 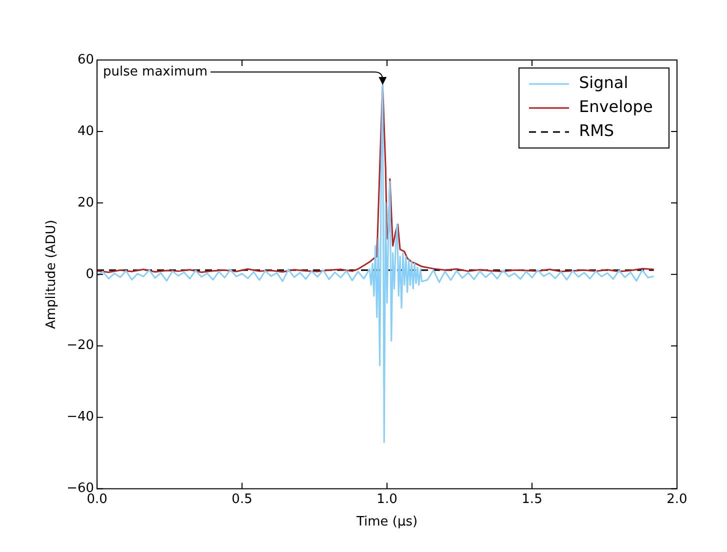 What do you see at coordinates (596, 130) in the screenshot?
I see `legend-label: RMS` at bounding box center [596, 130].